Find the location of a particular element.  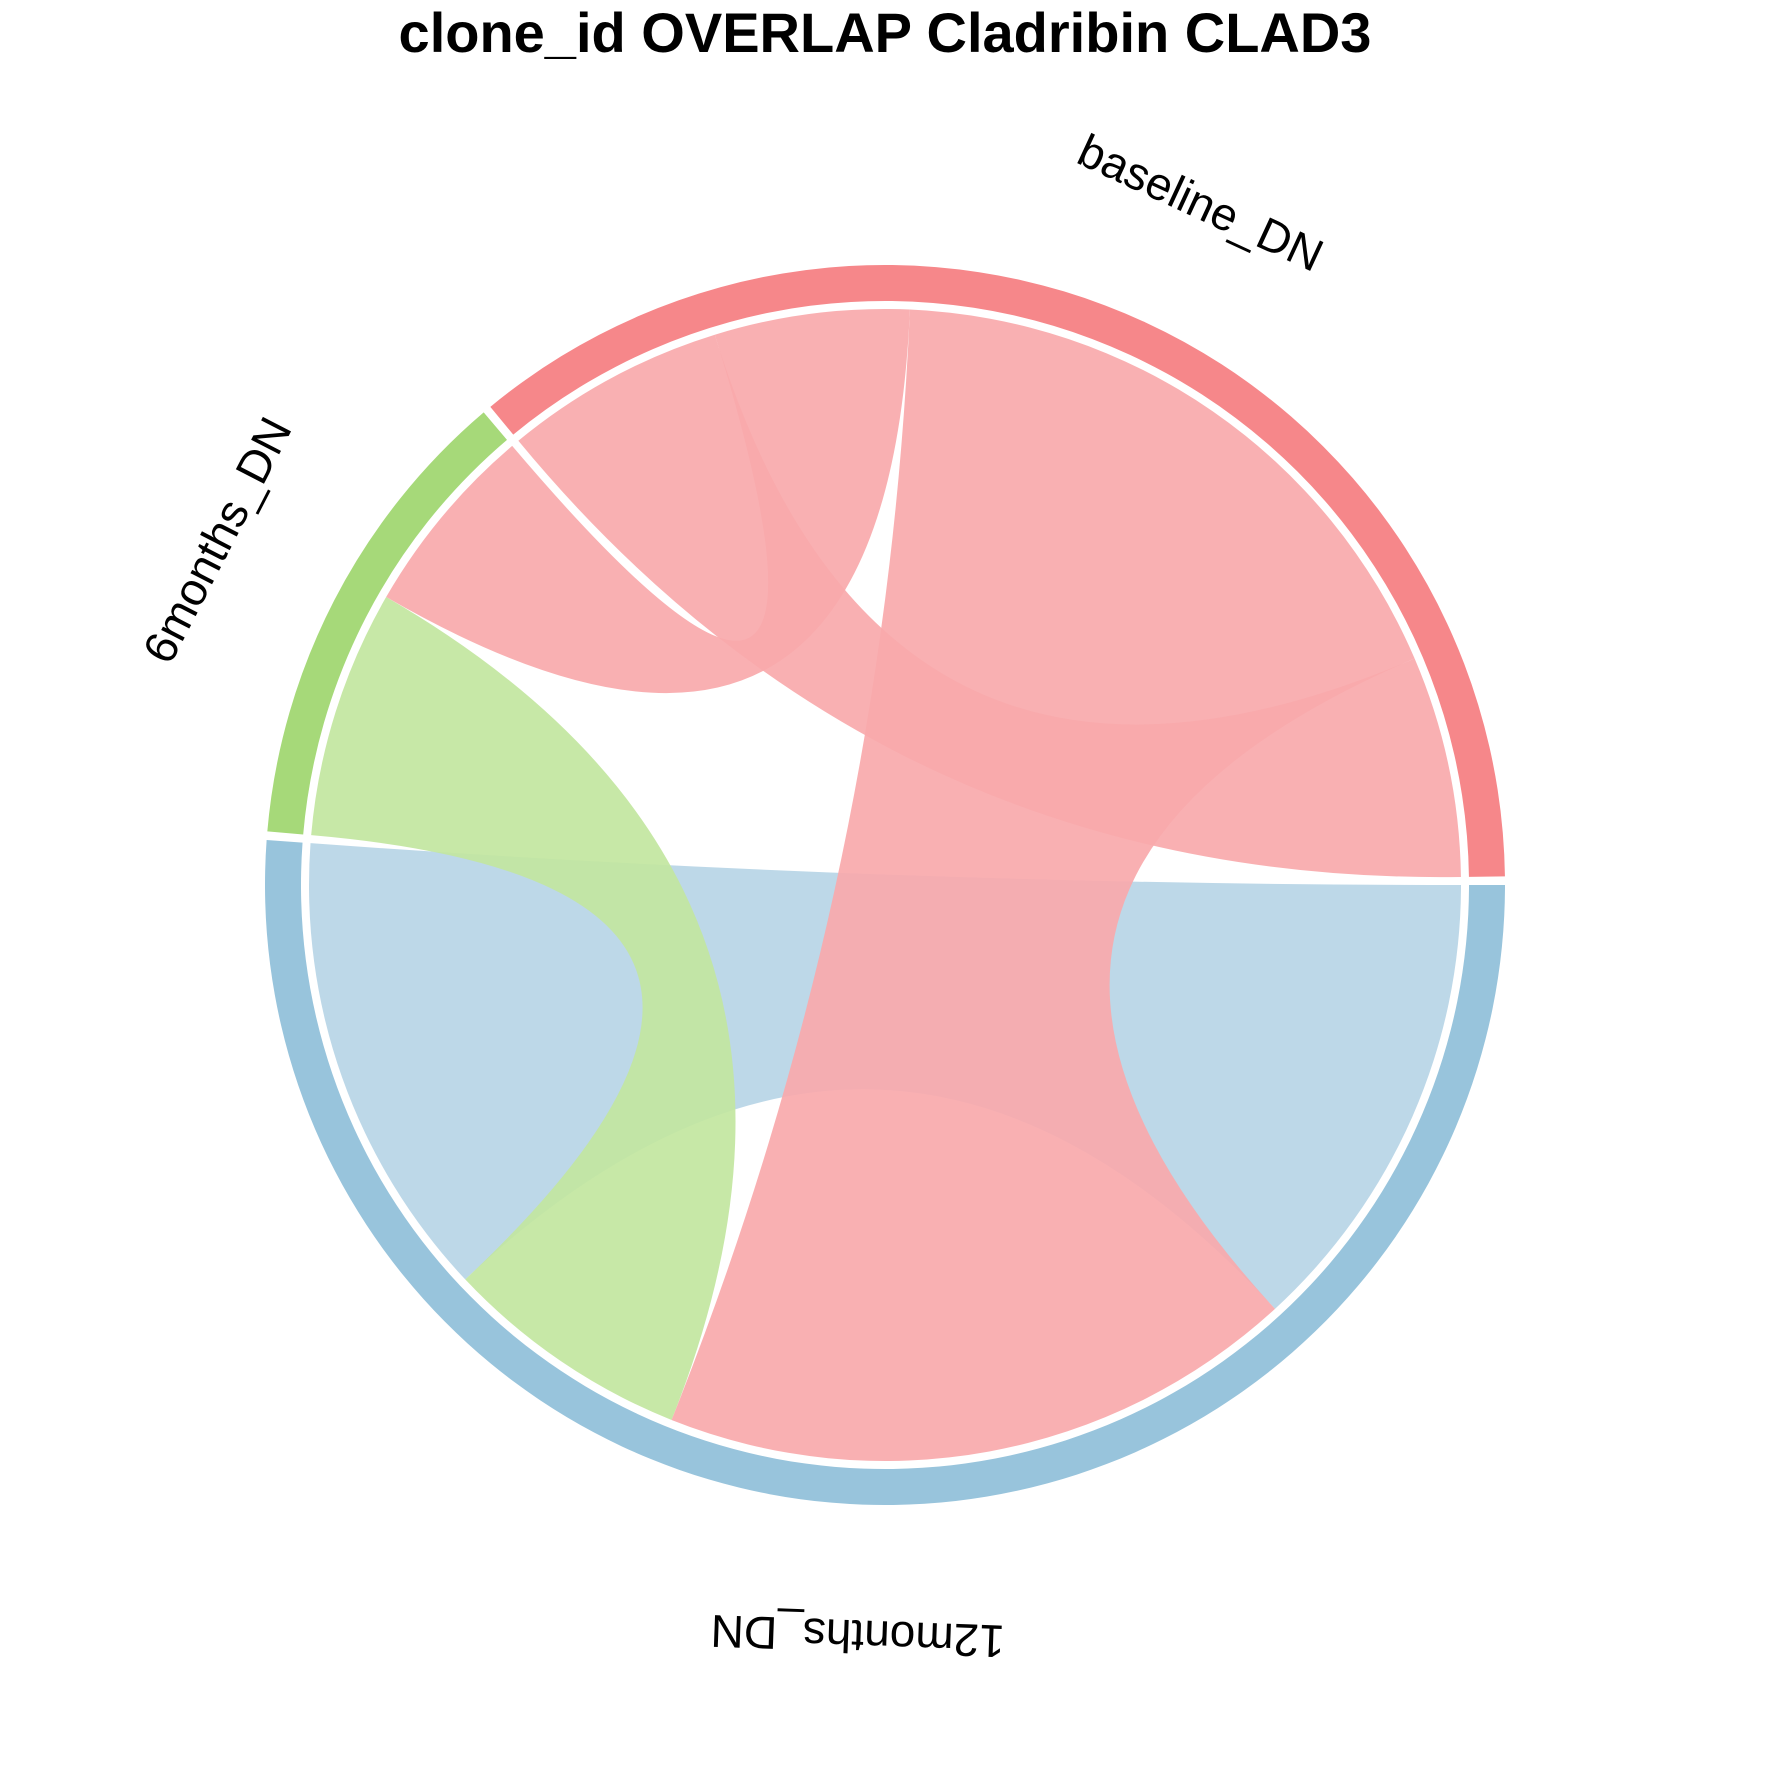

ribbon-12months_DN-to-6months_DN is located at coordinates (523, 1008).